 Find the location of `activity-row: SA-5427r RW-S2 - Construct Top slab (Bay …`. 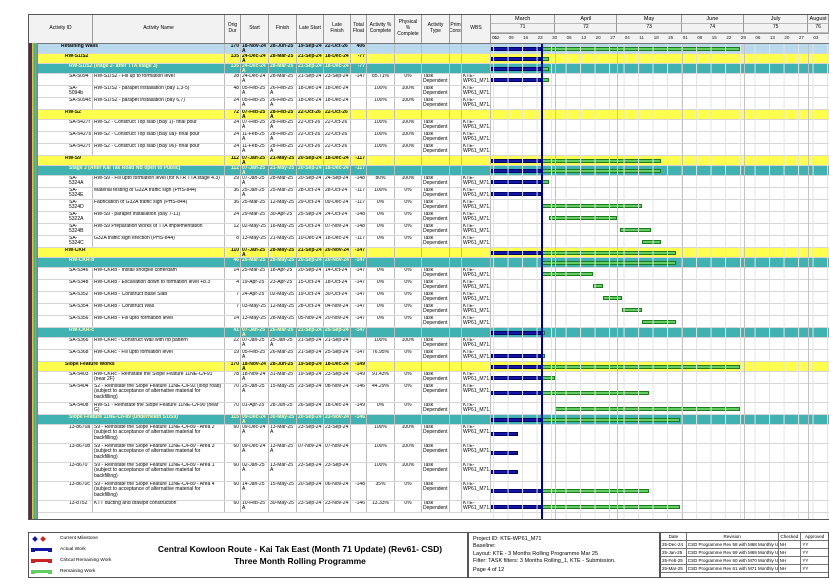

activity-row: SA-5427r RW-S2 - Construct Top slab (Bay … is located at coordinates (429, 126).